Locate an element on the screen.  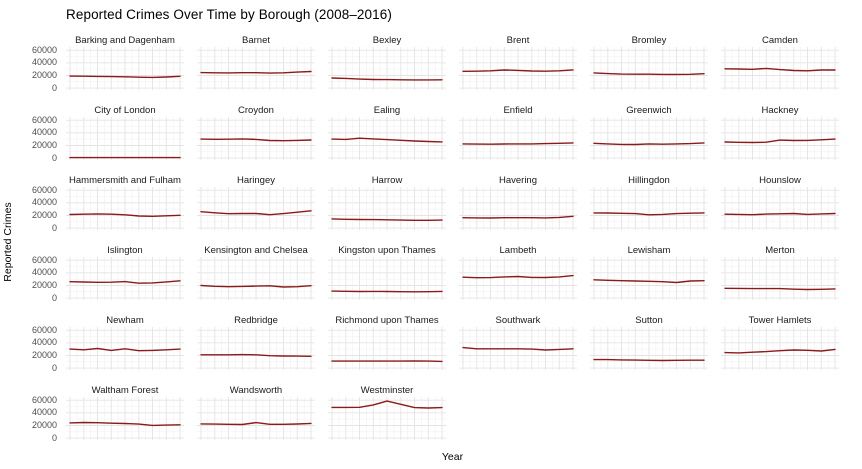
facet-panel: Greenwich is located at coordinates (649, 130).